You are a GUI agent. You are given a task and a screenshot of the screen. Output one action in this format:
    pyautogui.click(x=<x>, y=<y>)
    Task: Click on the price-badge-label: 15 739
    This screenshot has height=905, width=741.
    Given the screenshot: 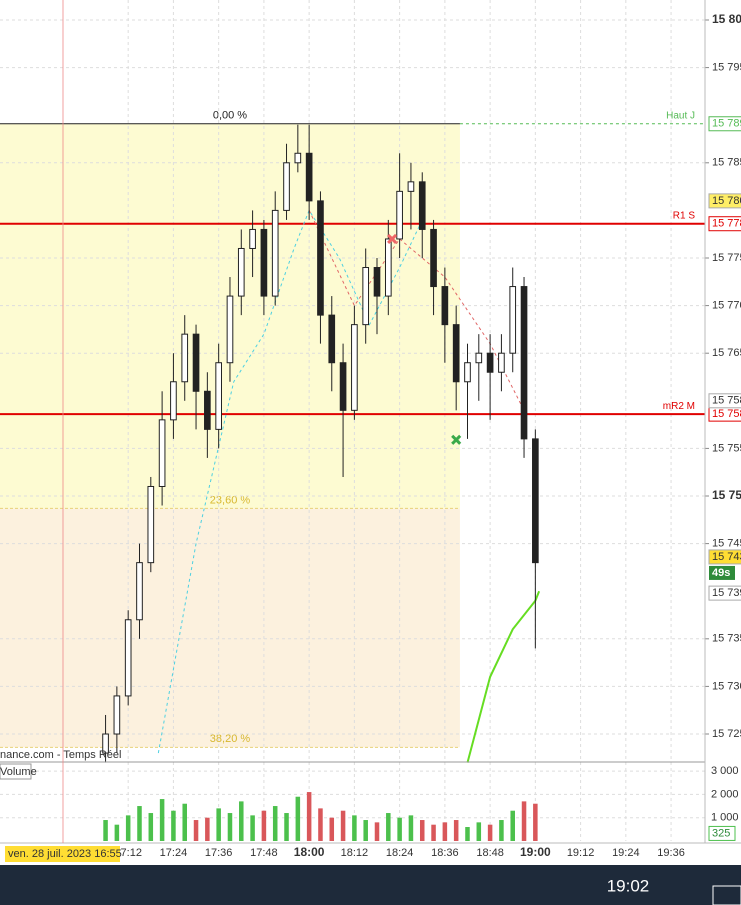 What is the action you would take?
    pyautogui.click(x=726, y=593)
    